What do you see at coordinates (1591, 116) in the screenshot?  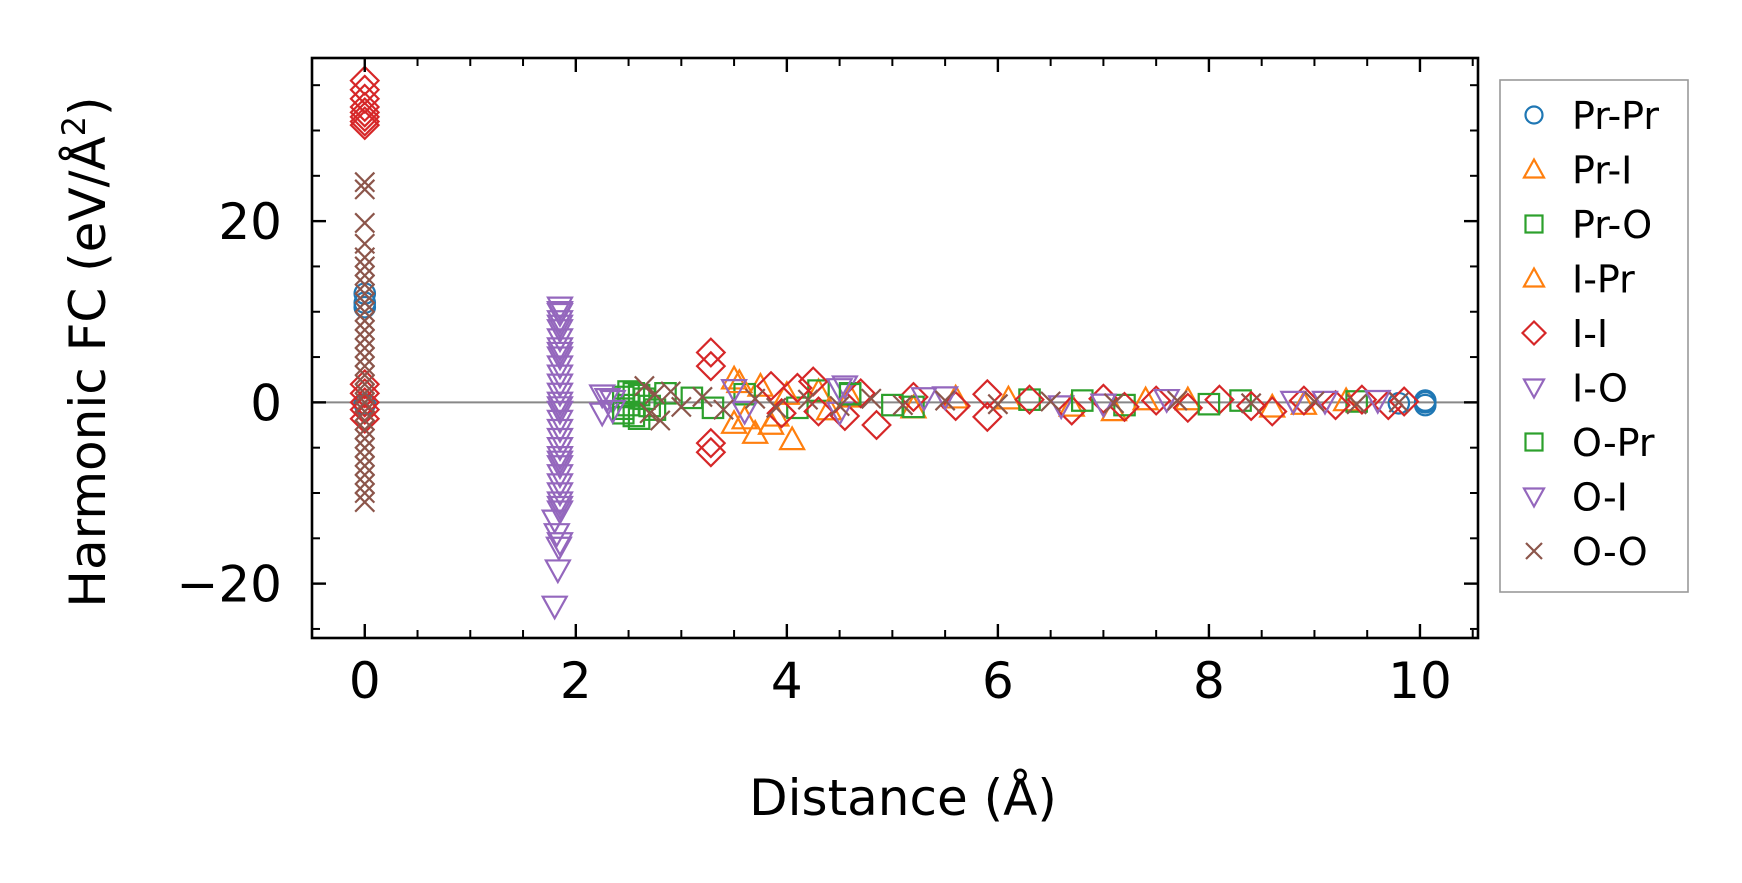 I see `legend-item: Pr-Pr` at bounding box center [1591, 116].